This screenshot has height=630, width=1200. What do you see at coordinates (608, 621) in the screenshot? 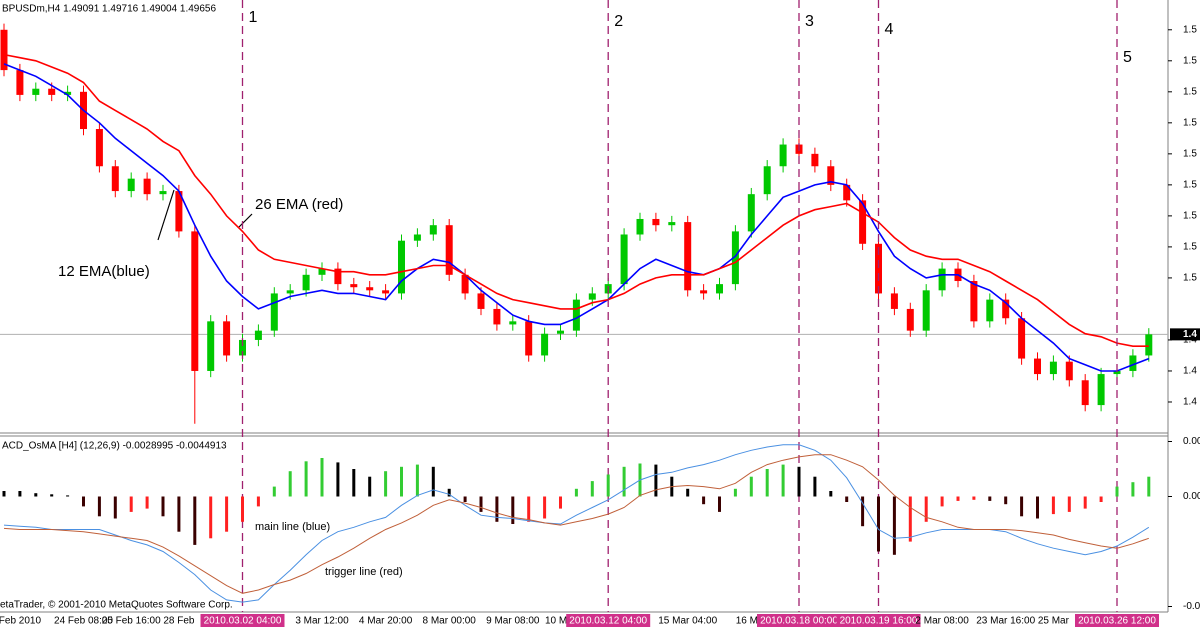
I see `x-tick-label: 2010.03.12 04:00` at bounding box center [608, 621].